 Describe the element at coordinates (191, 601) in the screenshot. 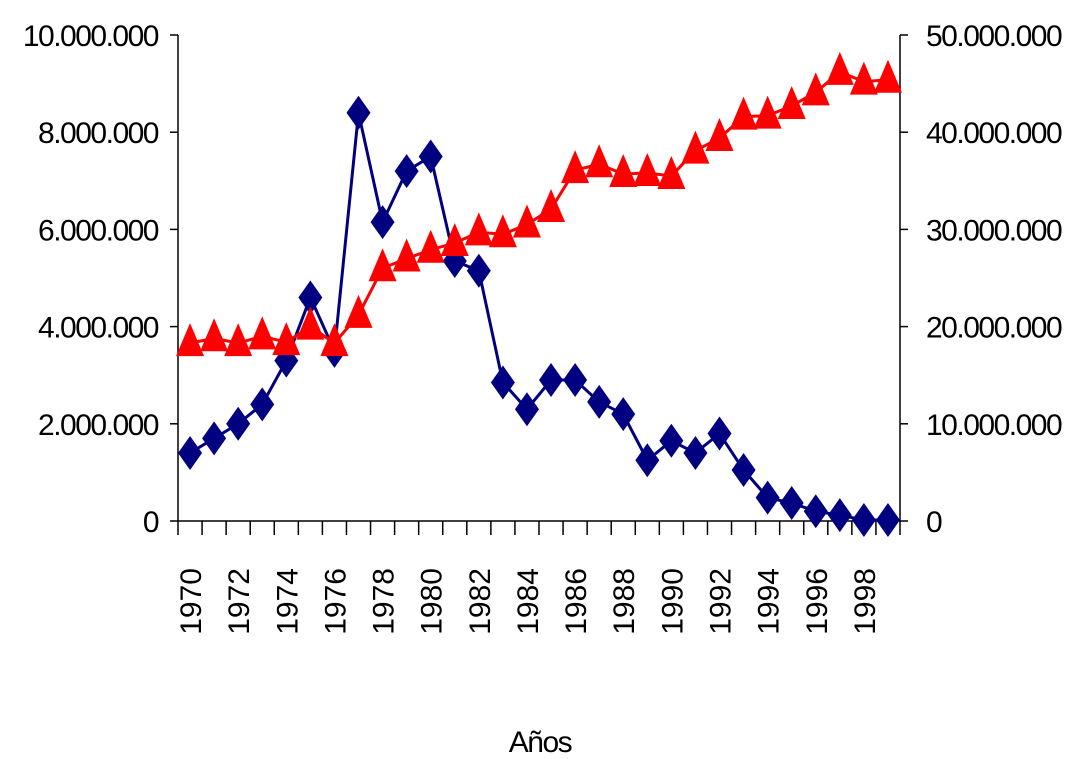

I see `x-tick-label: 1970` at that location.